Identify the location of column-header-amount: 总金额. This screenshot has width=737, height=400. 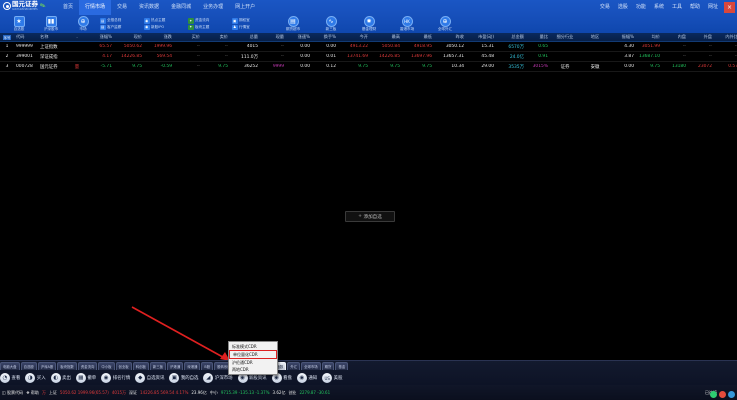
(517, 36).